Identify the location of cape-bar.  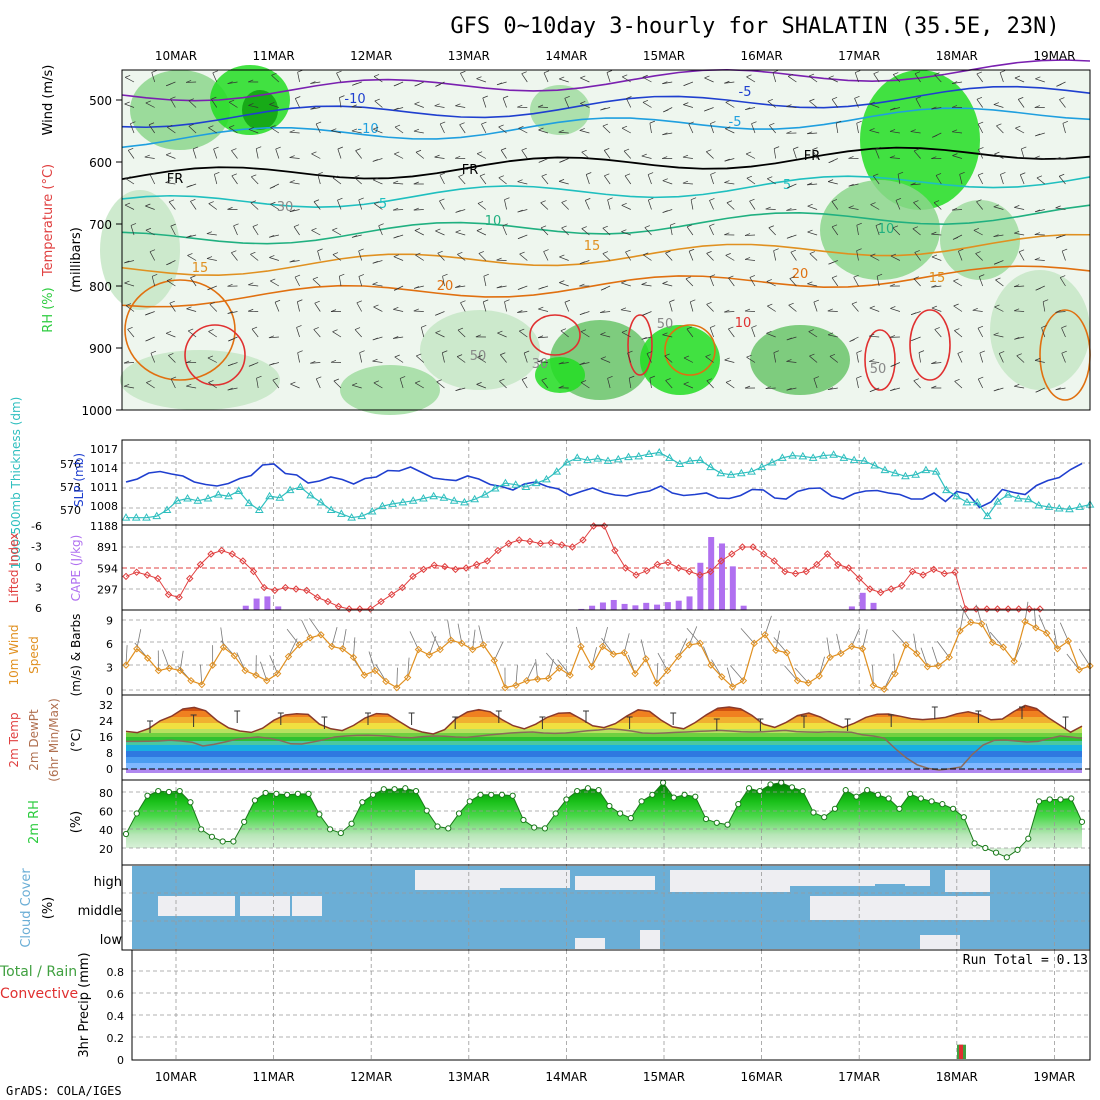
(592, 607).